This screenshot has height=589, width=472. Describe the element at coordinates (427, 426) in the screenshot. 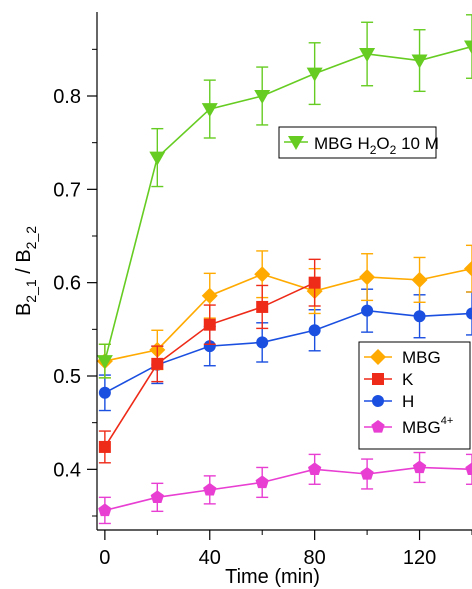

I see `legend-label-mbg4: MBG4+` at that location.